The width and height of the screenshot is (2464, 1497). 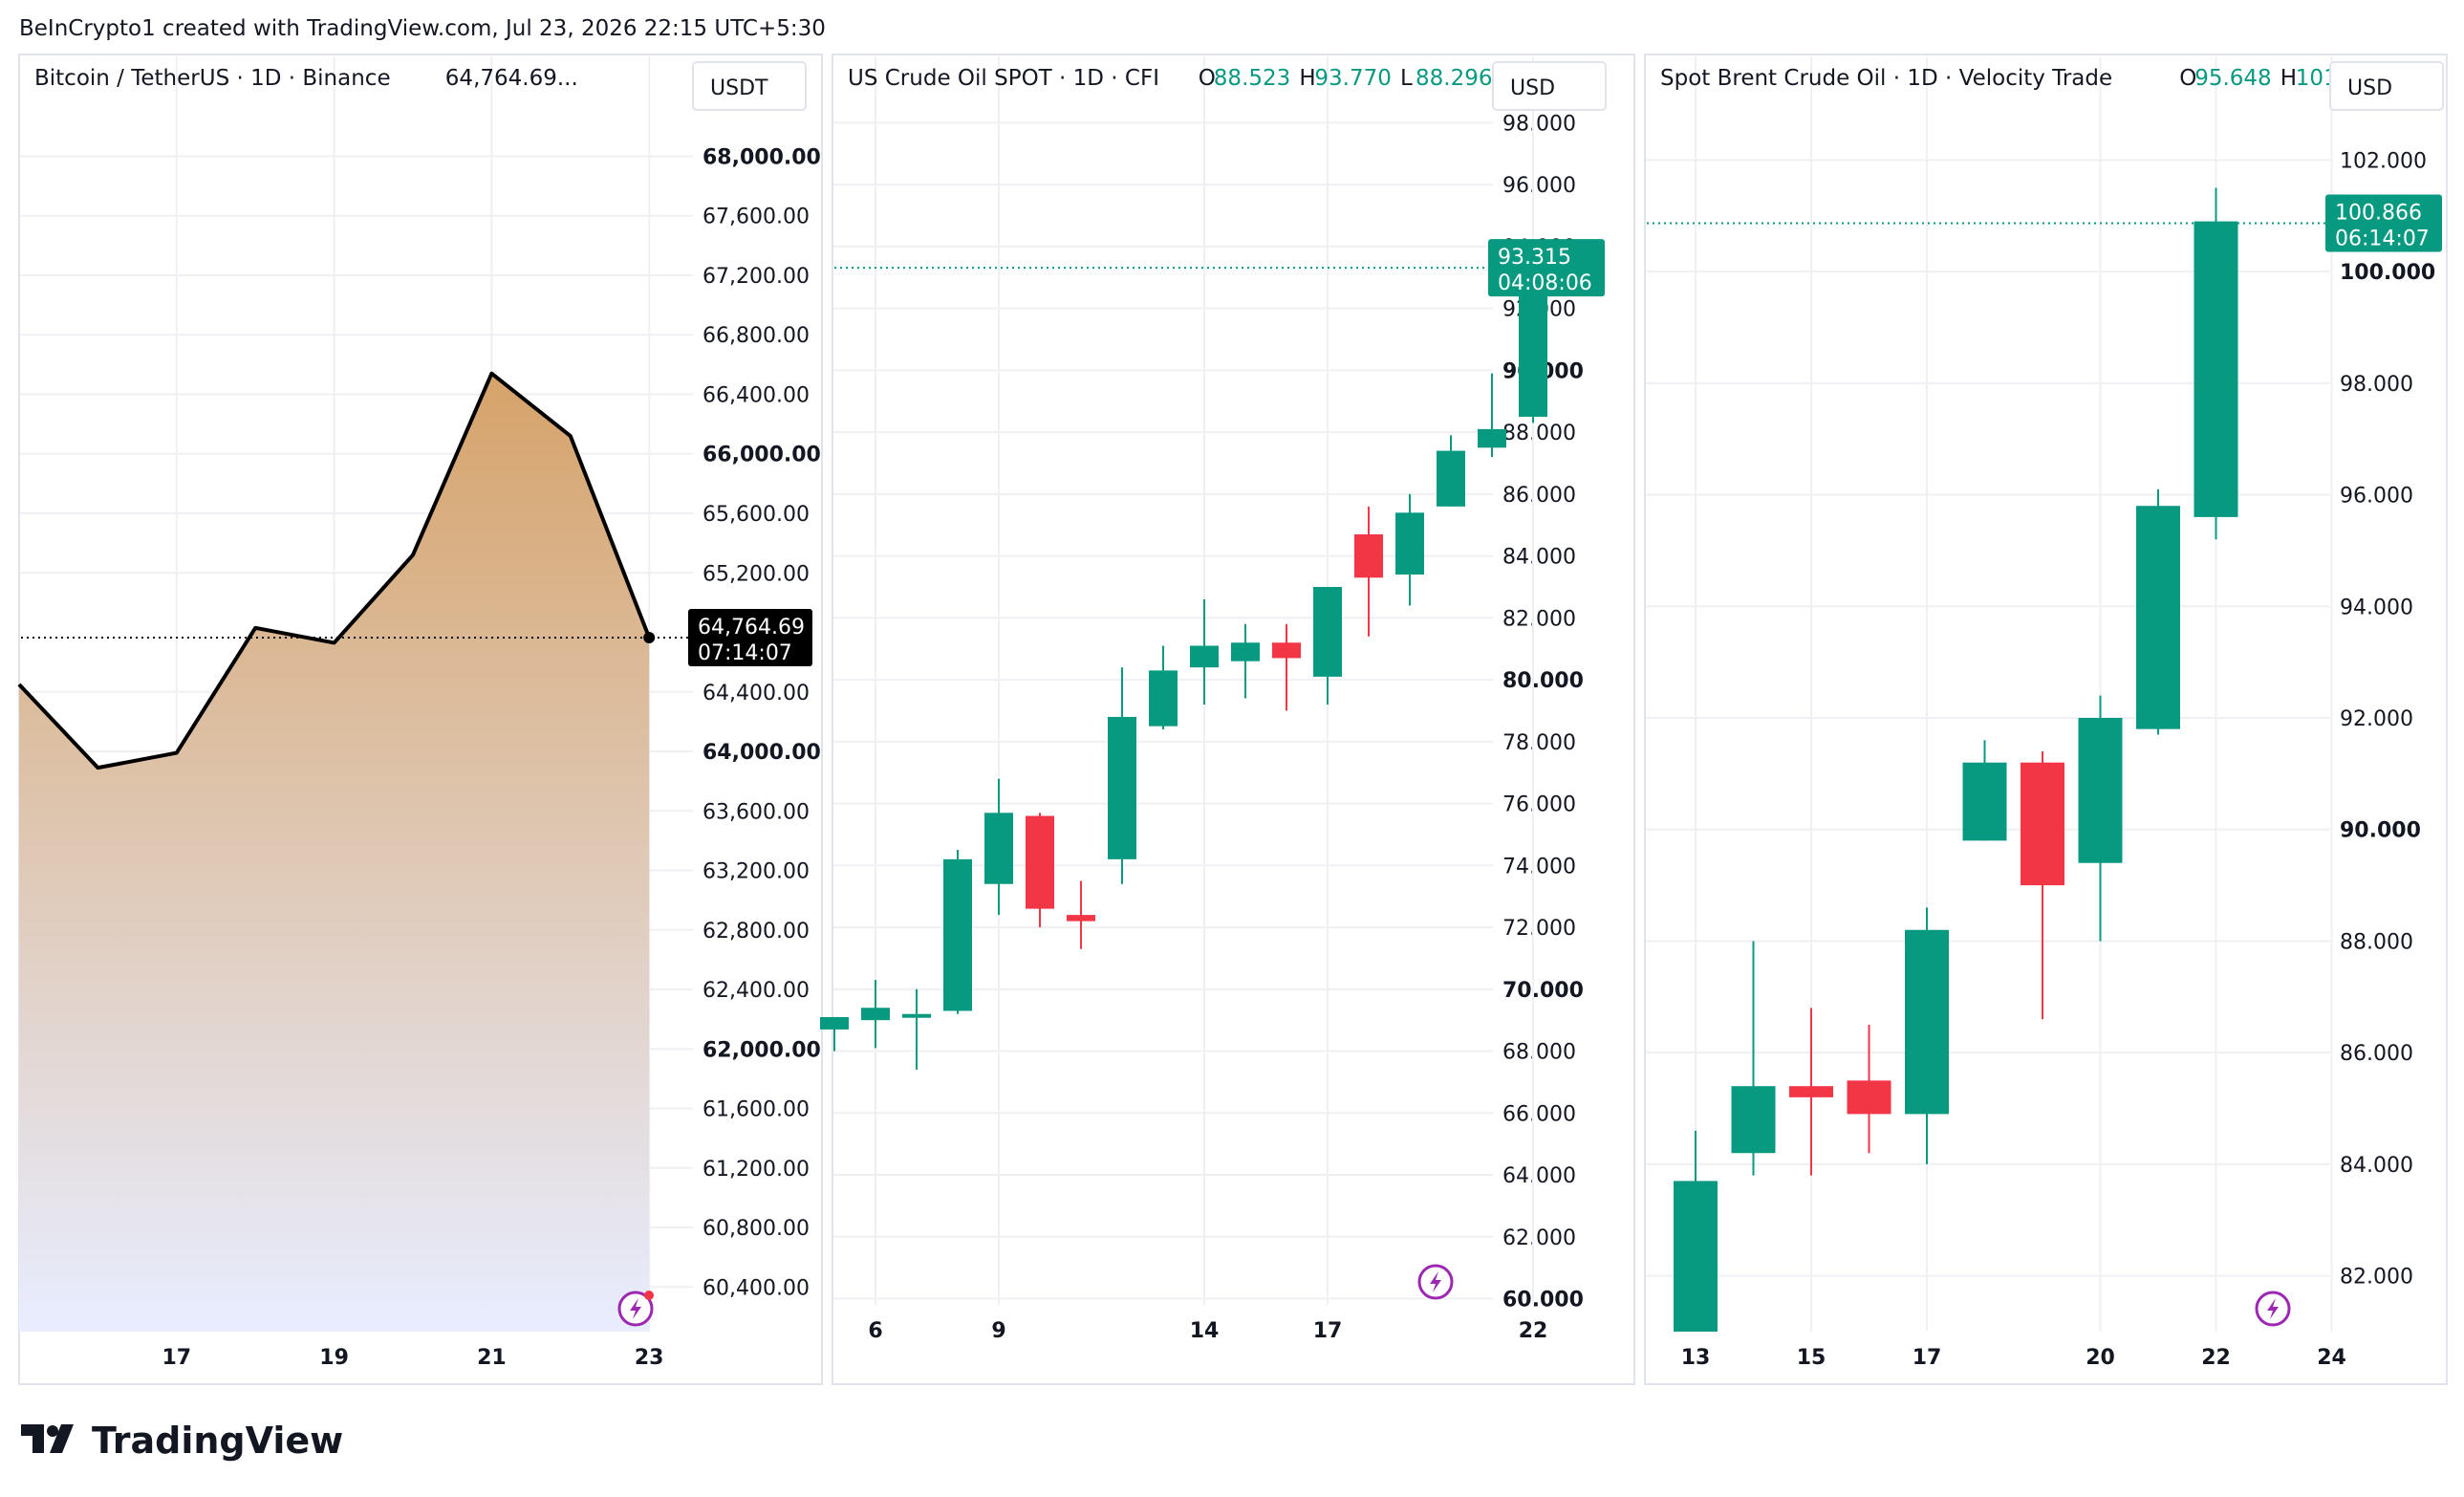 What do you see at coordinates (2332, 1358) in the screenshot?
I see `x-tick-label: 24` at bounding box center [2332, 1358].